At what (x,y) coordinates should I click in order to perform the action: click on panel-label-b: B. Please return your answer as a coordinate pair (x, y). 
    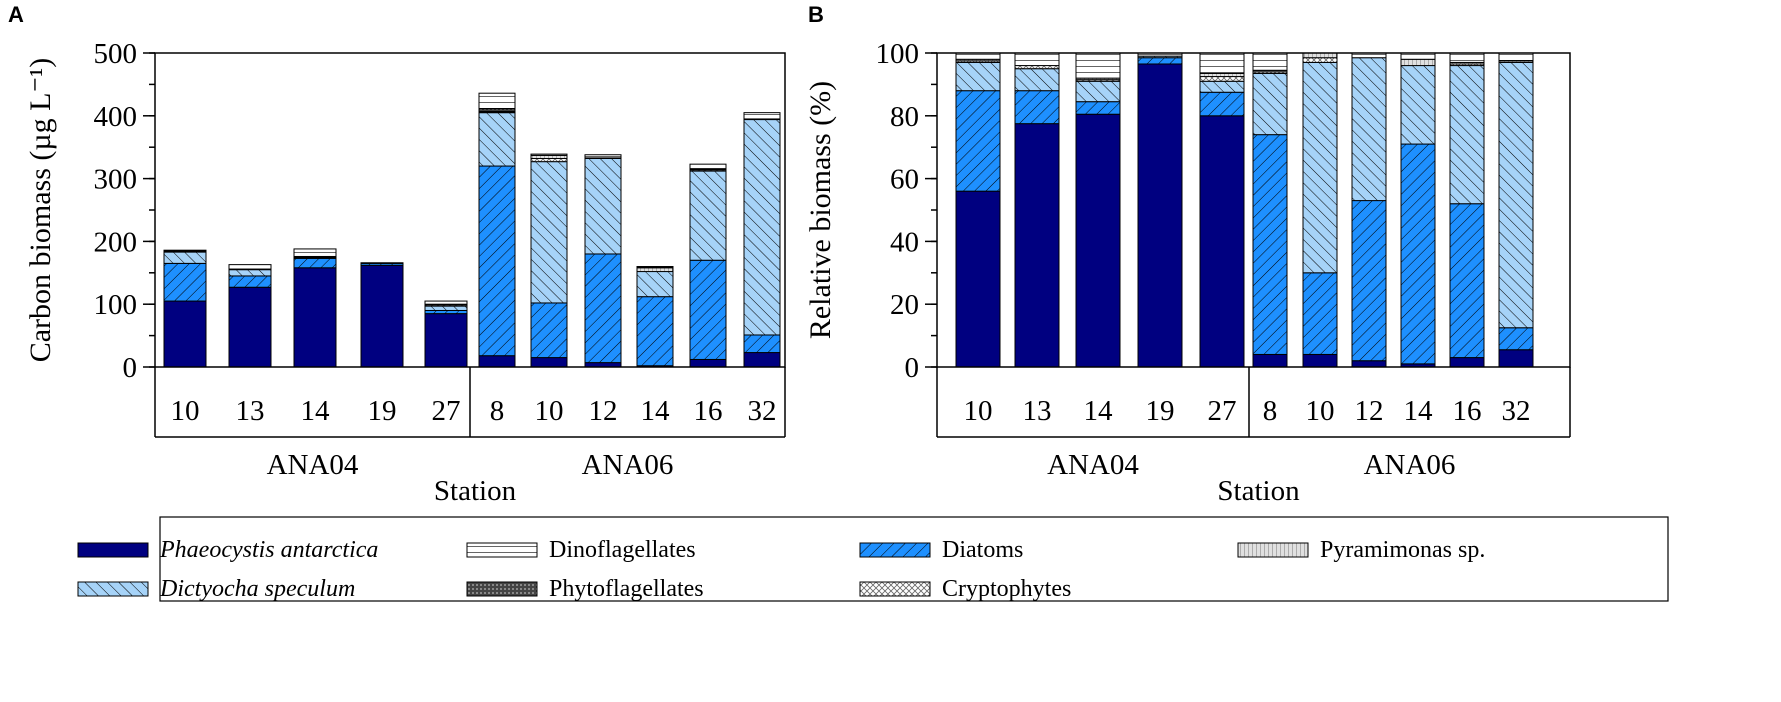
    Looking at the image, I should click on (816, 14).